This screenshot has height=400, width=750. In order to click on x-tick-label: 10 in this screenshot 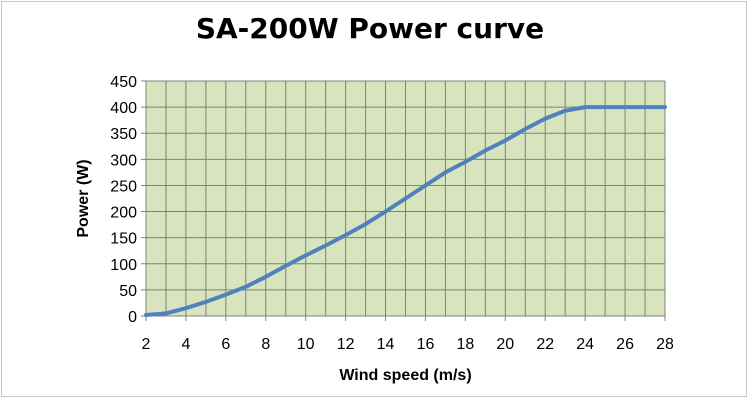, I will do `click(306, 344)`.